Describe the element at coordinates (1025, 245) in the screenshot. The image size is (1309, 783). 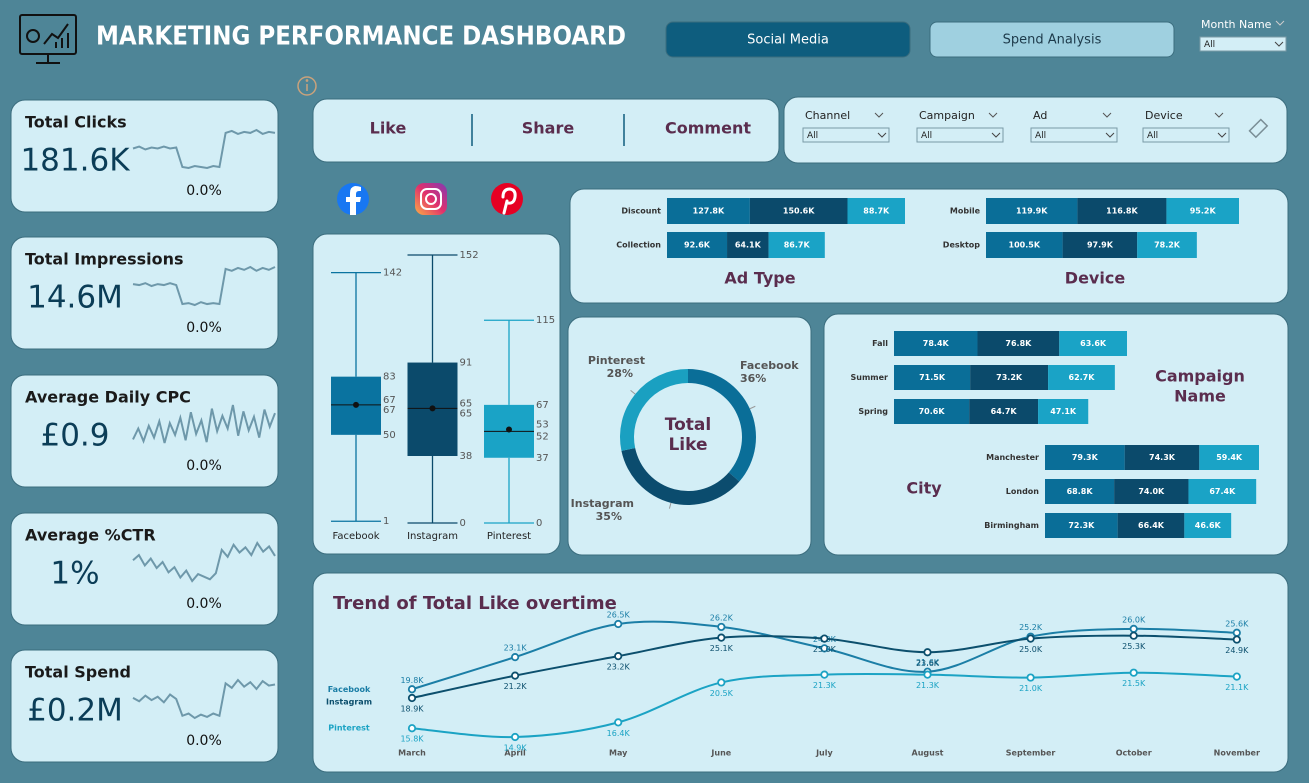
I see `bar-value-label: 100.5K` at that location.